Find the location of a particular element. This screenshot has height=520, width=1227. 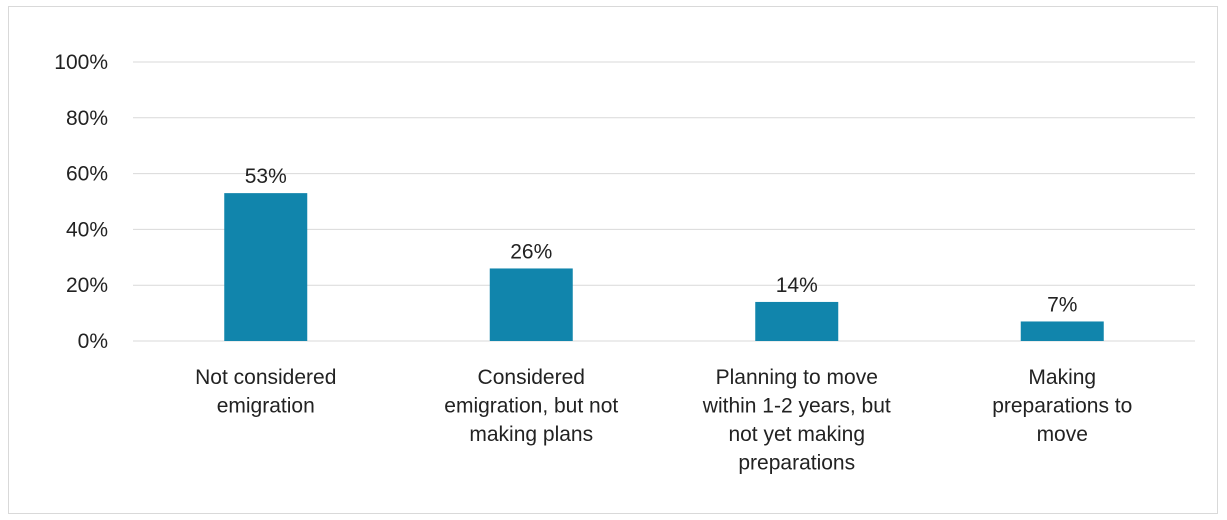

category-label: Making preparations to move is located at coordinates (1062, 406).